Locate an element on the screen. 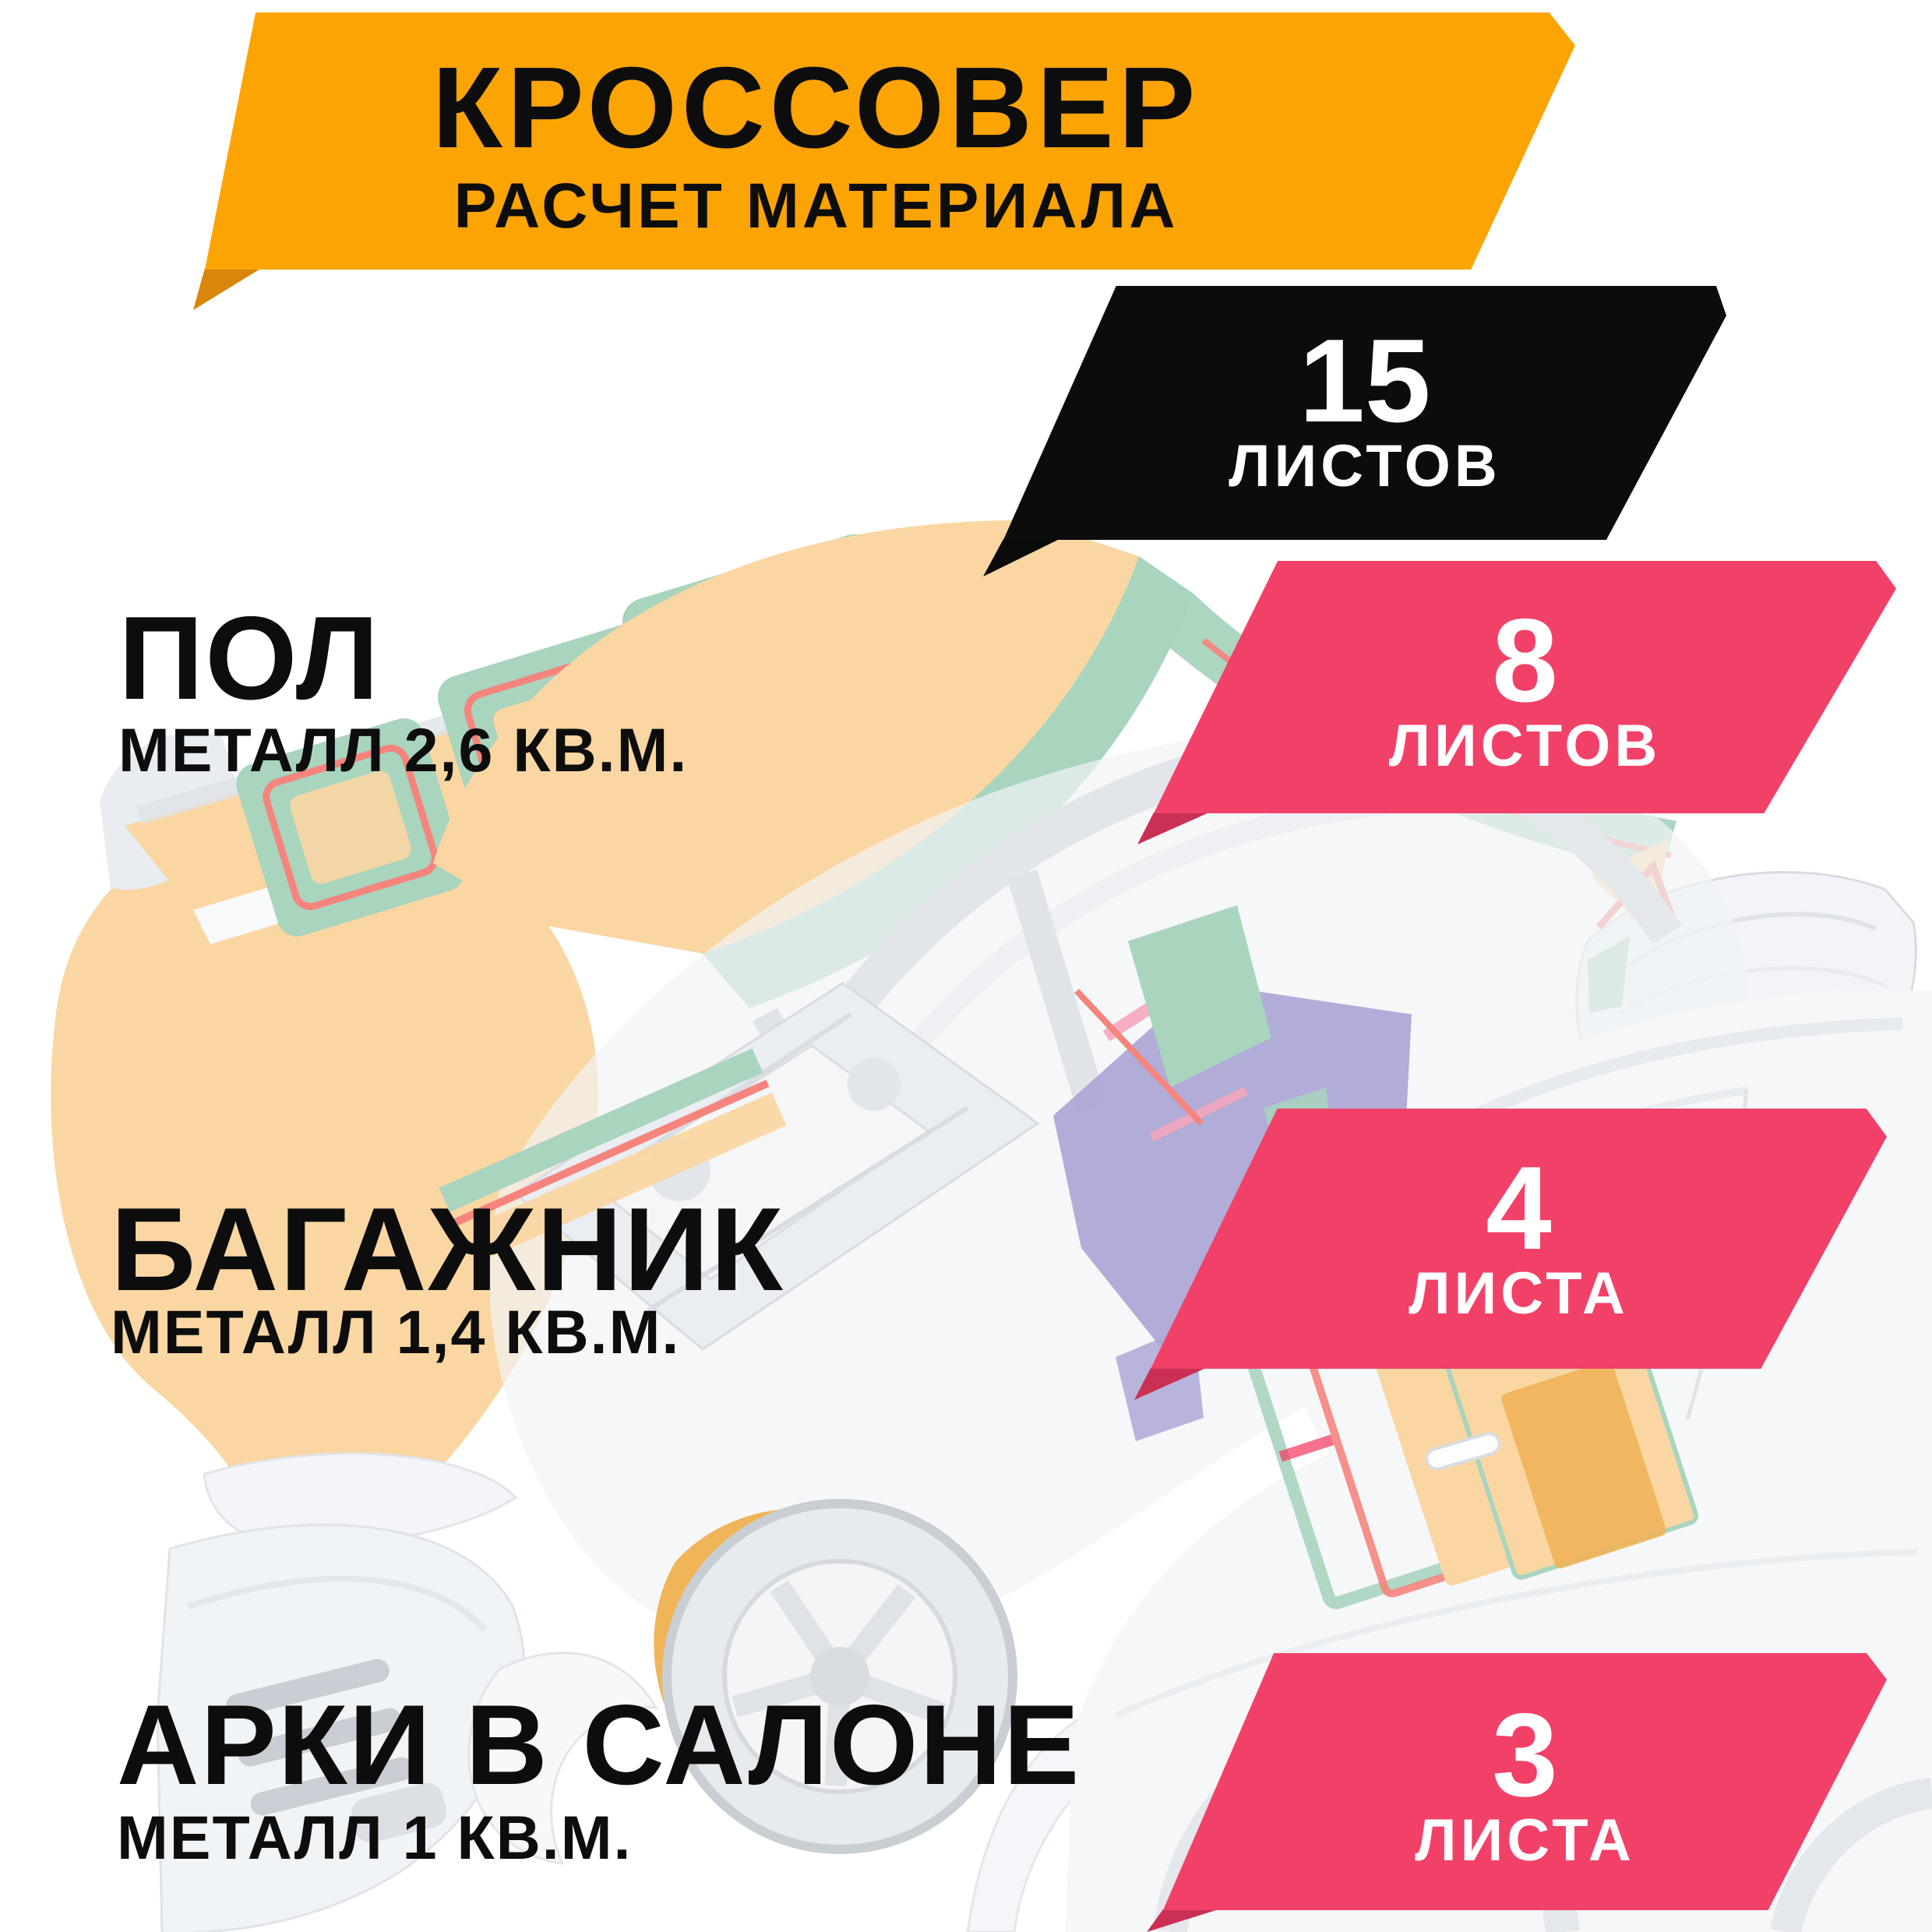 The height and width of the screenshot is (1932, 1932). black-fold is located at coordinates (1021, 557).